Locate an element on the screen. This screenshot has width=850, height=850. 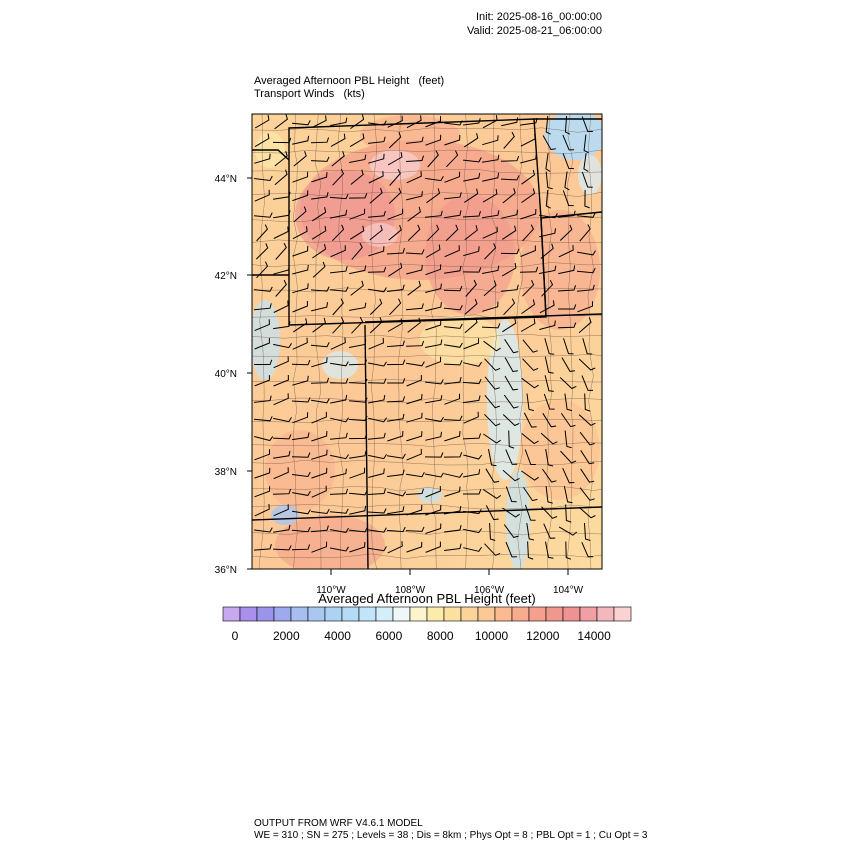
lon-axis: 110°W 108°W 106°W 104°W is located at coordinates (450, 582).